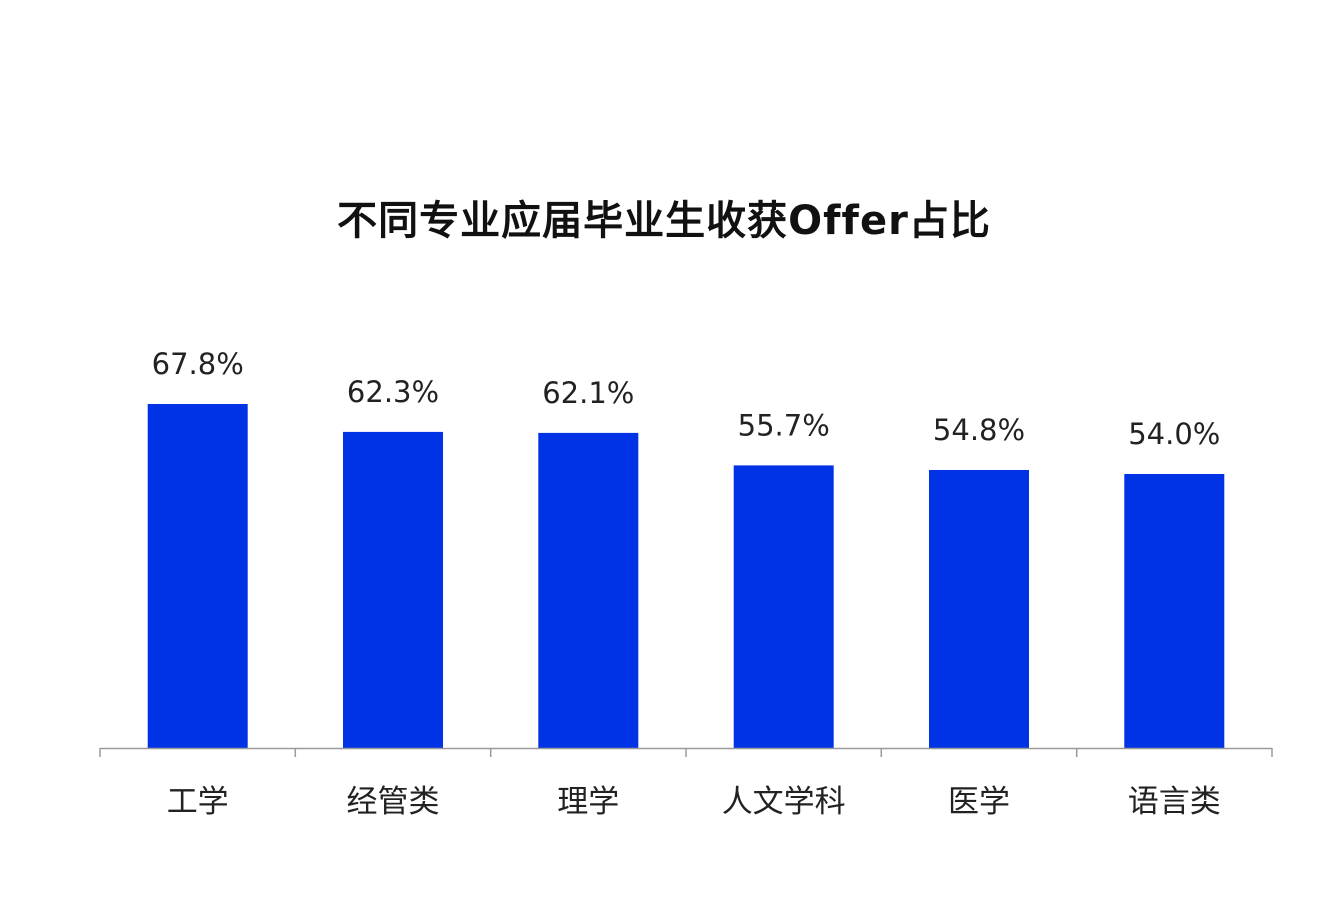 This screenshot has height=914, width=1328. I want to click on data-labels-layer: 67.8% 62.3% 62.1% 55.7% 54.8% 54.0%, so click(686, 399).